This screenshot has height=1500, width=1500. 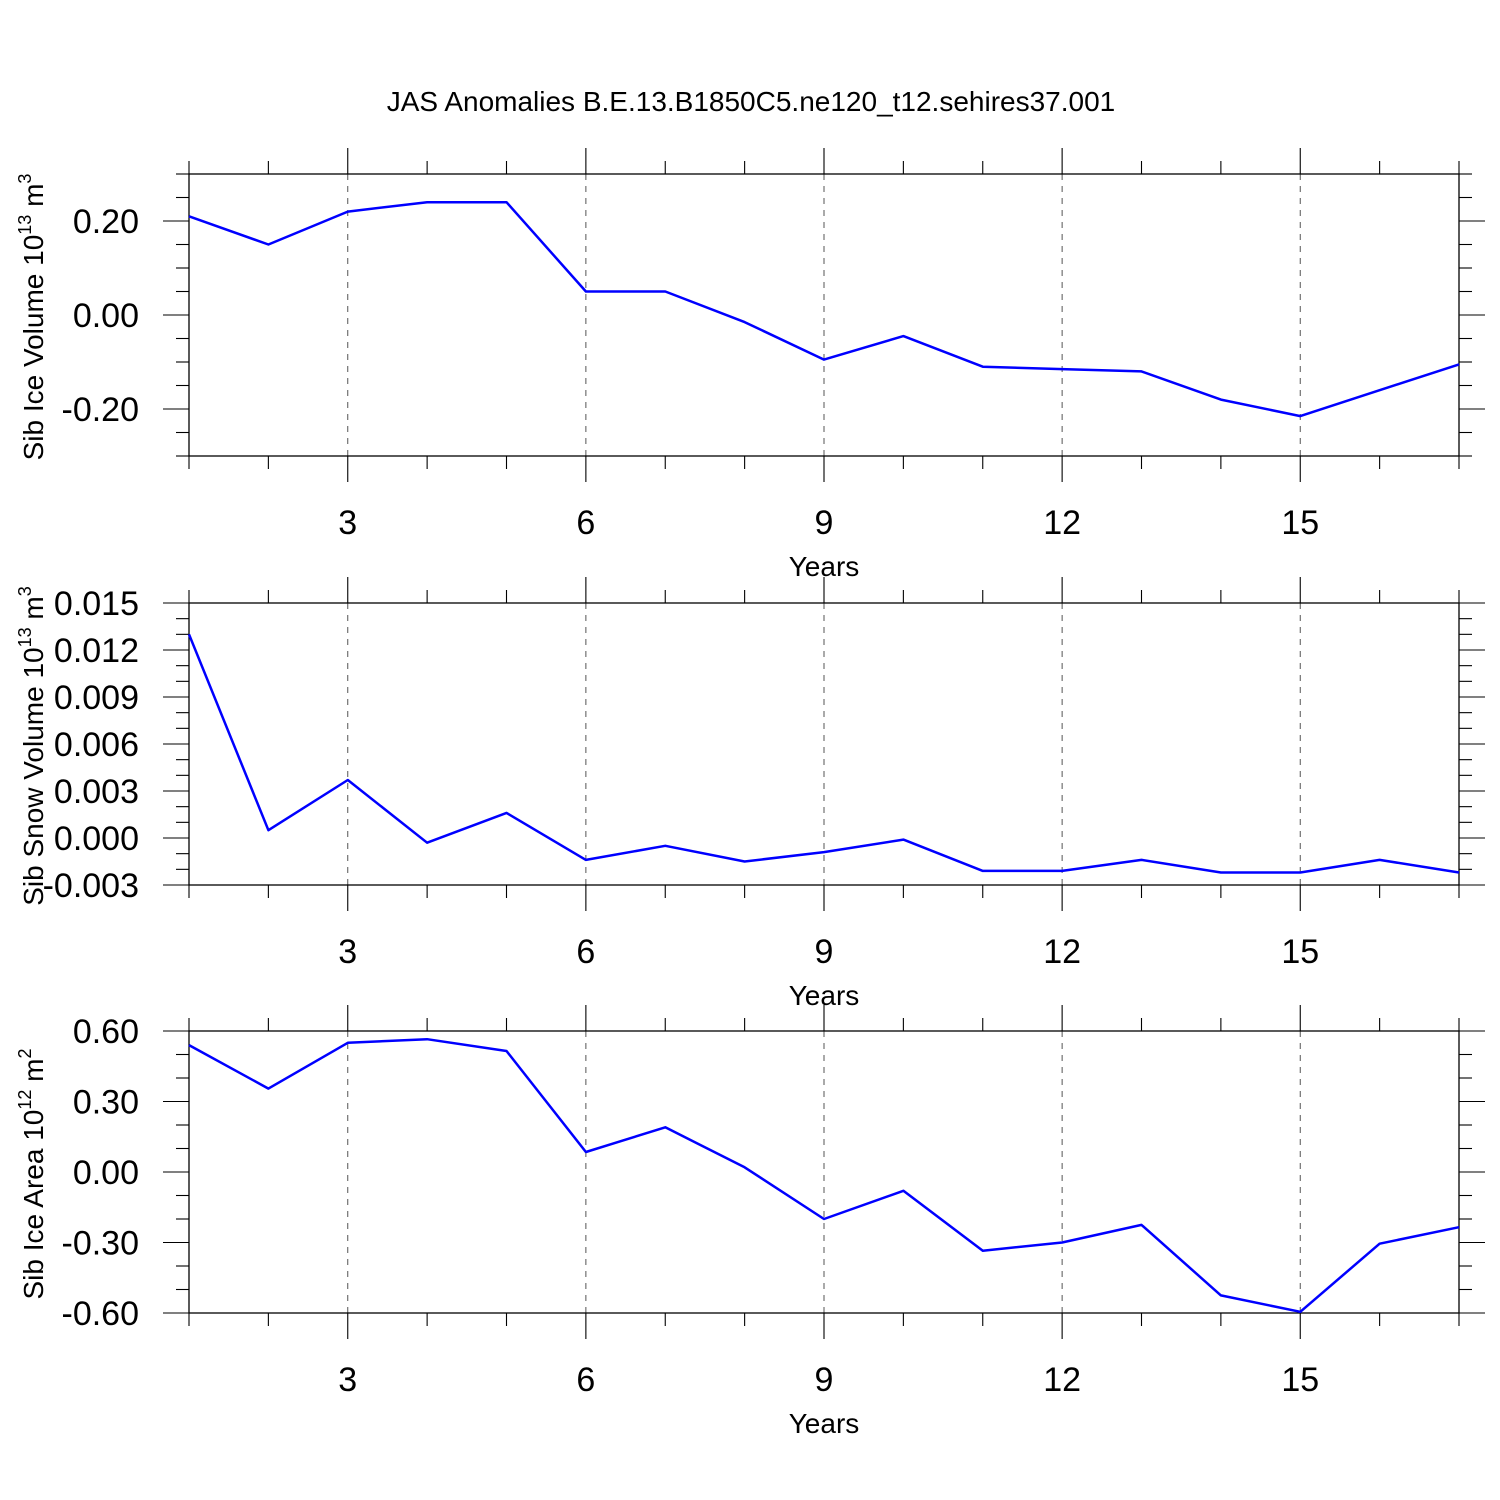 What do you see at coordinates (106, 1032) in the screenshot?
I see `y-tick-label: 0.60` at bounding box center [106, 1032].